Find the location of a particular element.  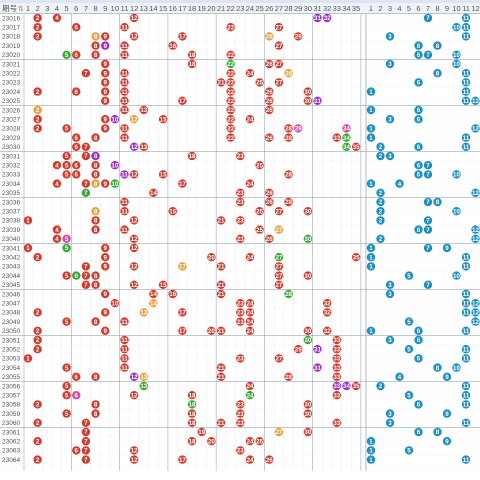

front-number-header: 9 is located at coordinates (105, 8).